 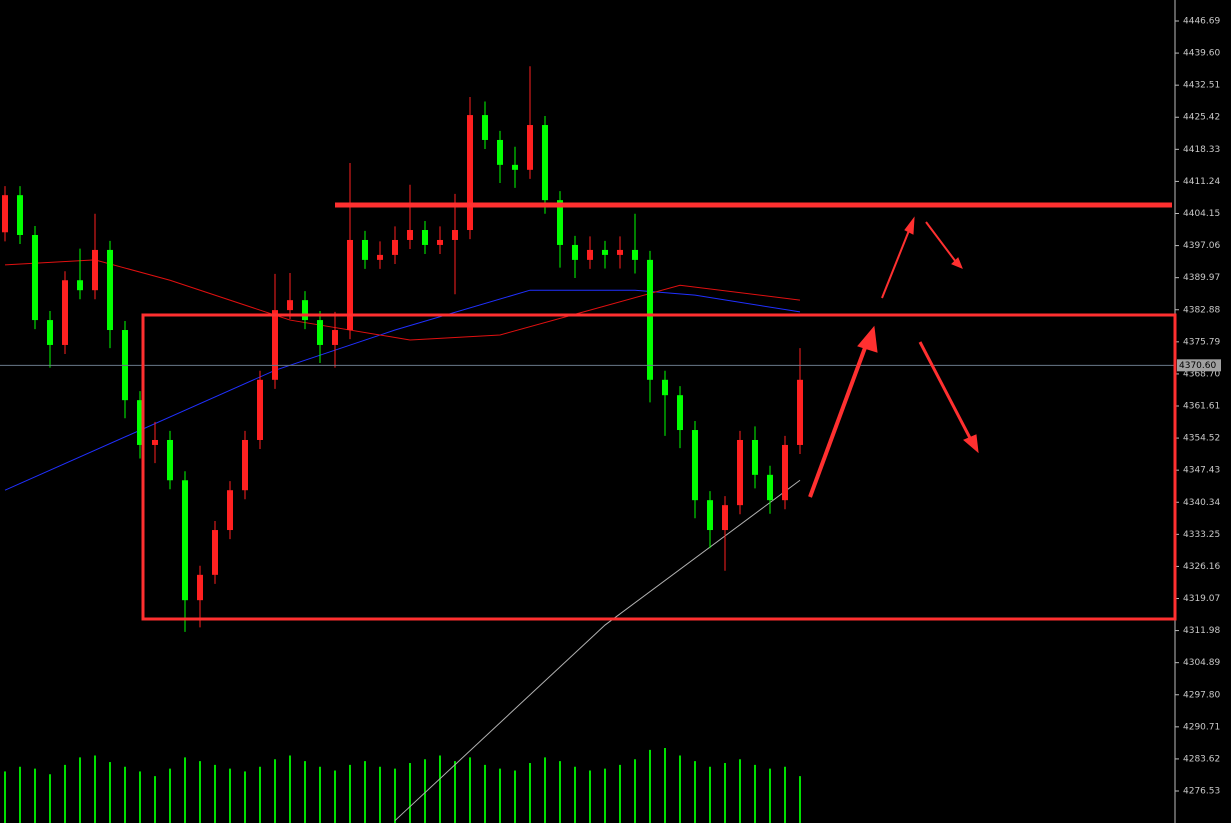 What do you see at coordinates (1201, 535) in the screenshot?
I see `y-tick-label: 4333.25` at bounding box center [1201, 535].